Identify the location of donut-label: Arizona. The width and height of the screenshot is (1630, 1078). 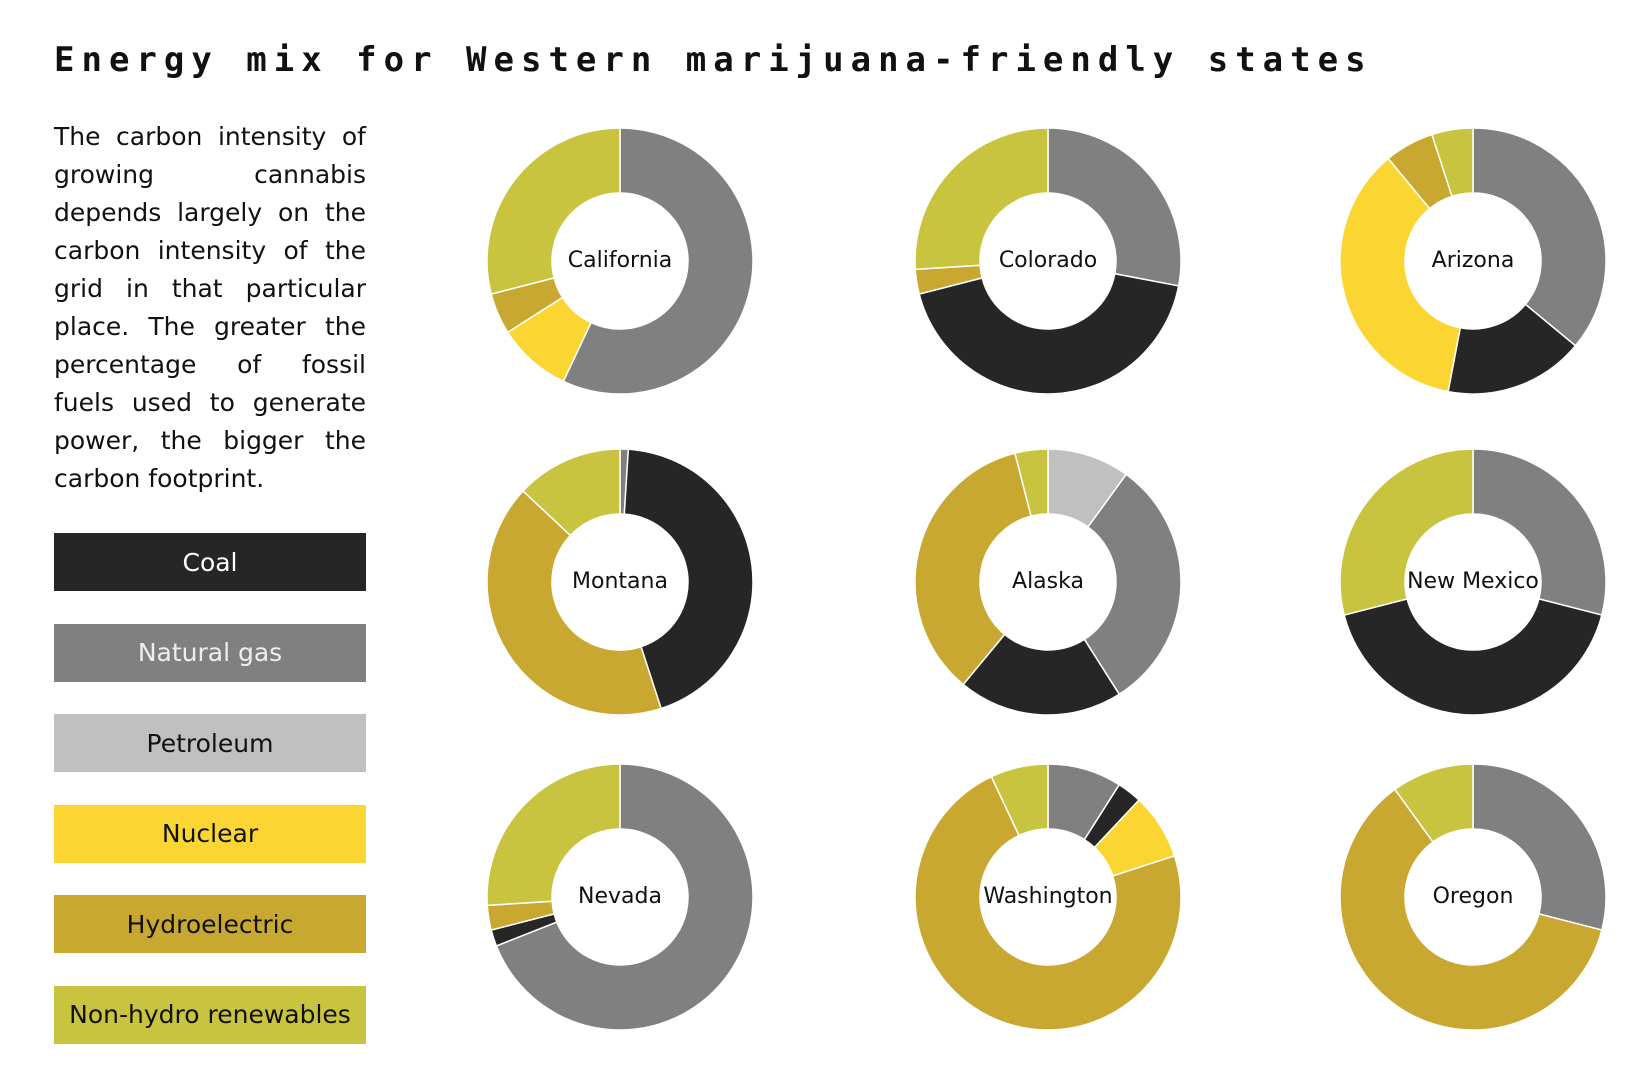
(1473, 260).